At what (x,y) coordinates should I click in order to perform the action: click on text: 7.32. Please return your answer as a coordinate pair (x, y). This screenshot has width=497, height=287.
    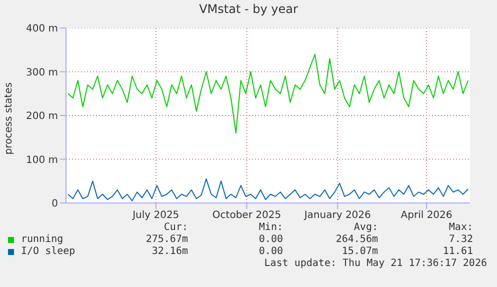
    Looking at the image, I should click on (460, 239).